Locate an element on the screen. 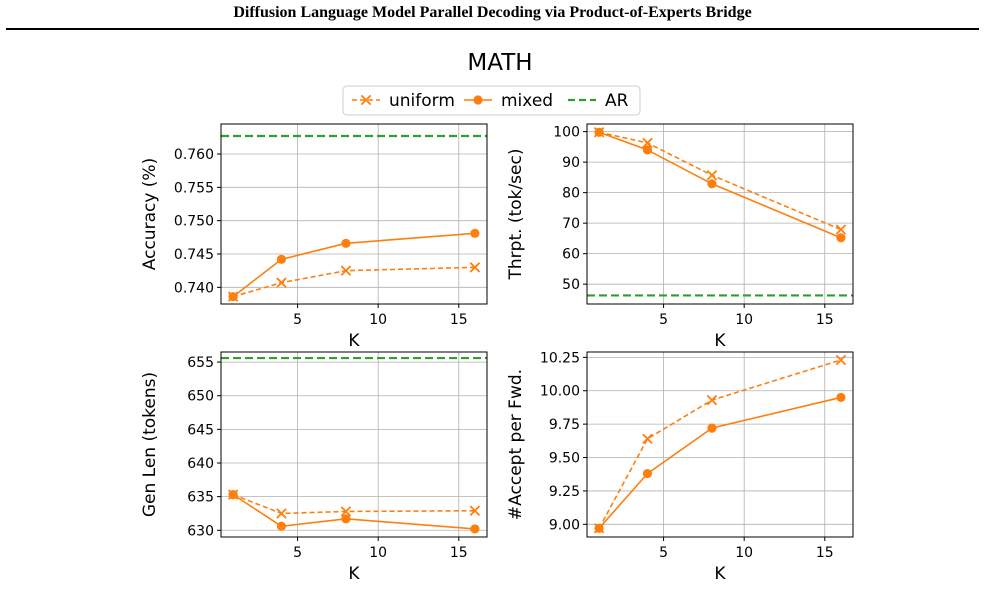  figure-title: MATH is located at coordinates (499, 63).